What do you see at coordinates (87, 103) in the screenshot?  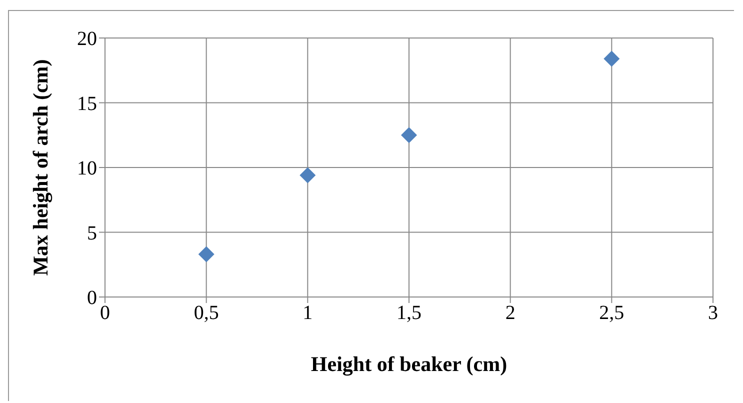 I see `y-tick-label: 15` at bounding box center [87, 103].